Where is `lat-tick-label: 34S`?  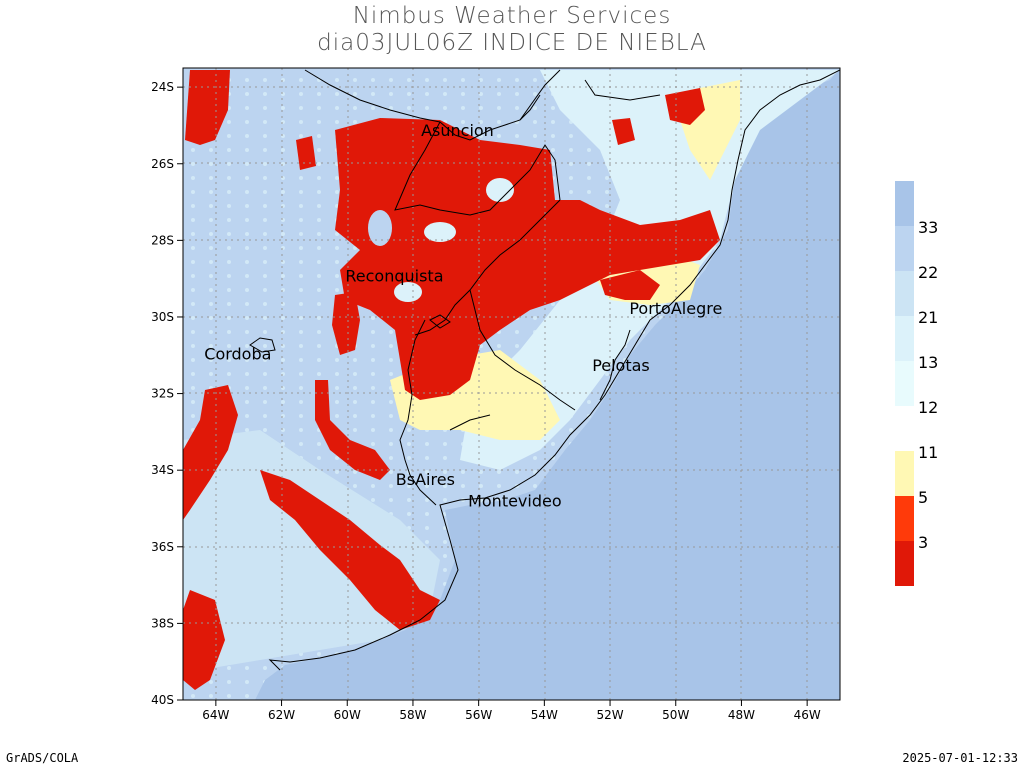
lat-tick-label: 34S is located at coordinates (162, 470).